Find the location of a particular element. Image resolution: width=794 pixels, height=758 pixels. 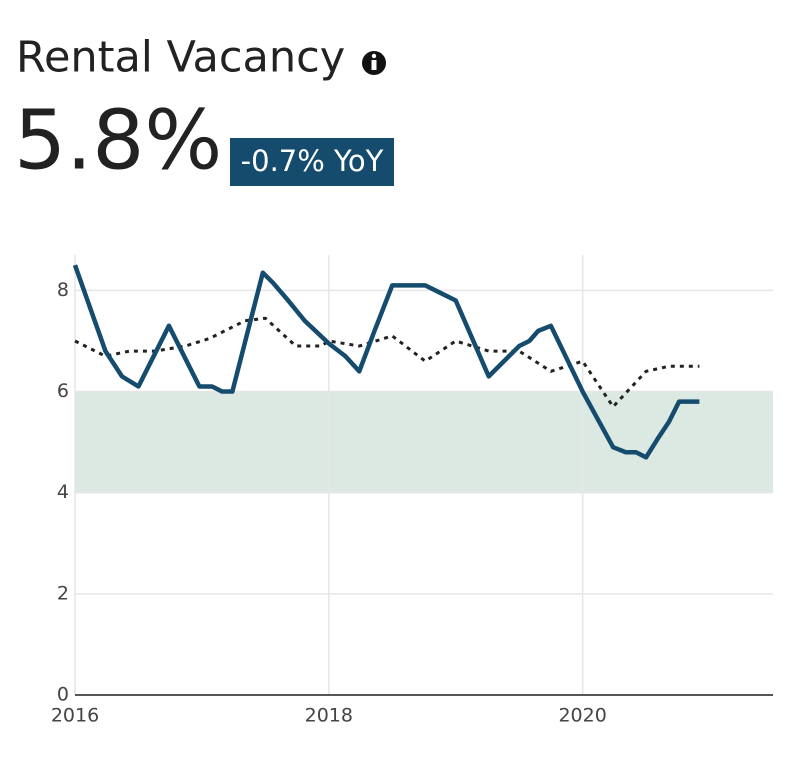

y-tick-label: 2 is located at coordinates (63, 593).